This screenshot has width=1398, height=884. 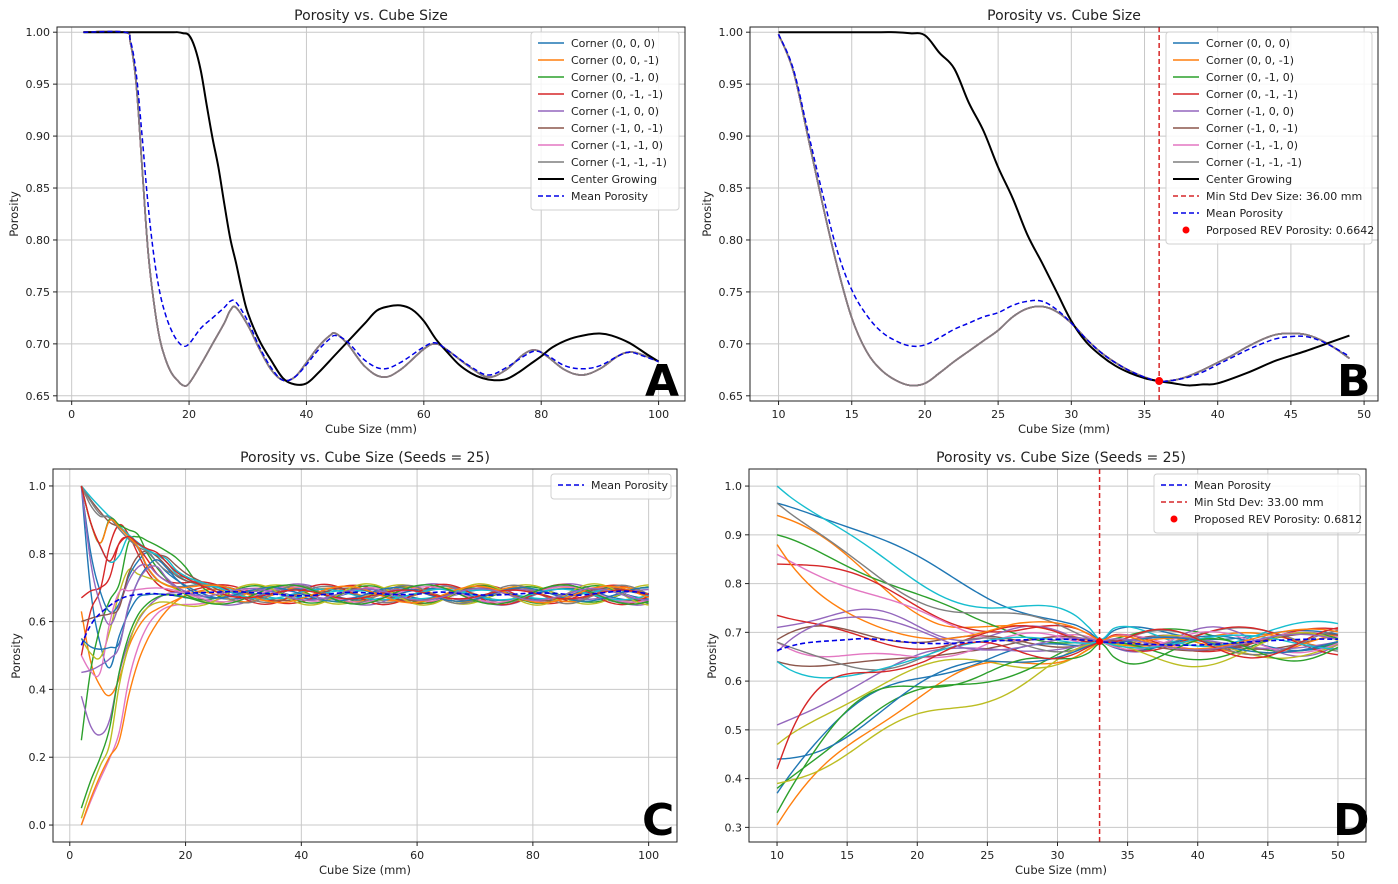 I want to click on panel-d-title: Porosity vs. Cube Size (Seeds = 25), so click(x=1061, y=458).